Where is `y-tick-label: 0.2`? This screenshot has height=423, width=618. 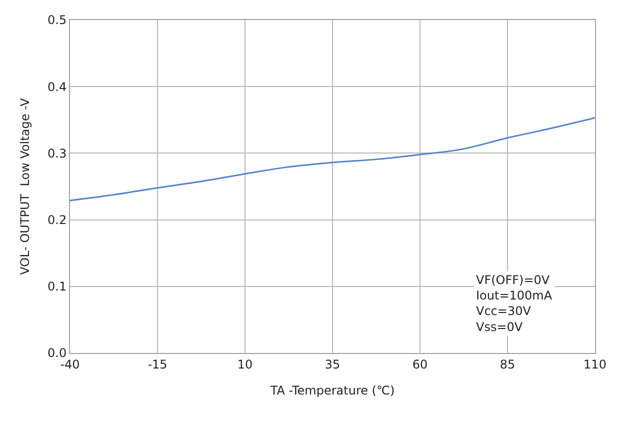 y-tick-label: 0.2 is located at coordinates (57, 220).